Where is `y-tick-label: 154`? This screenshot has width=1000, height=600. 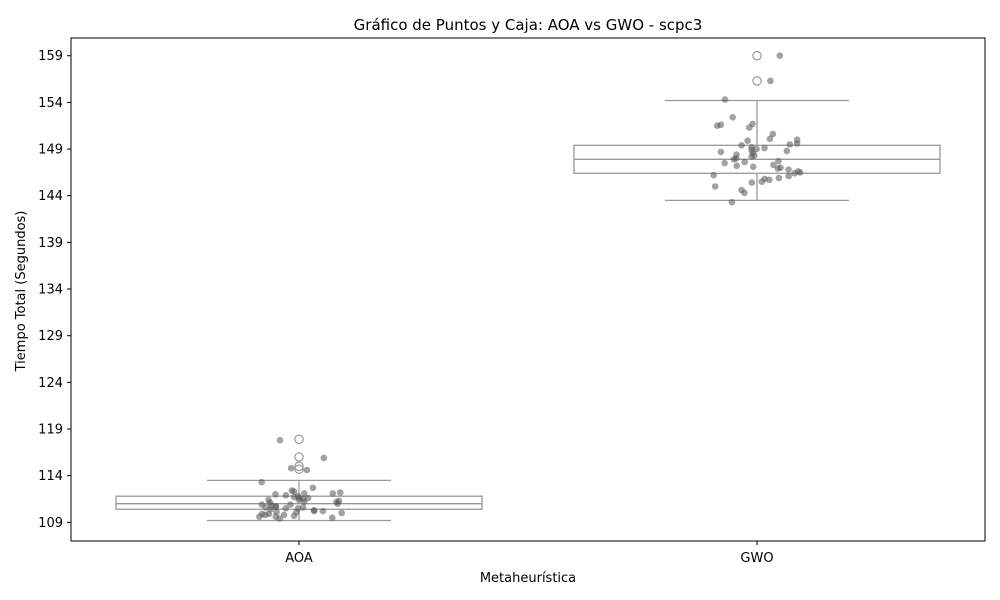
y-tick-label: 154 is located at coordinates (50, 103).